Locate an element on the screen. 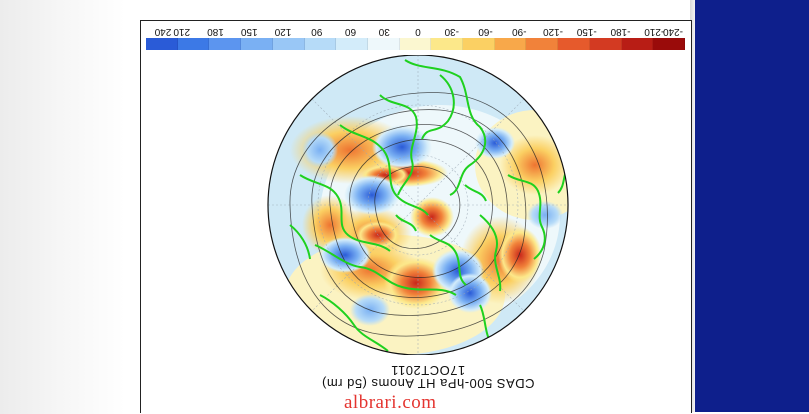  colorbar-tick-label: 0 is located at coordinates (418, 31).